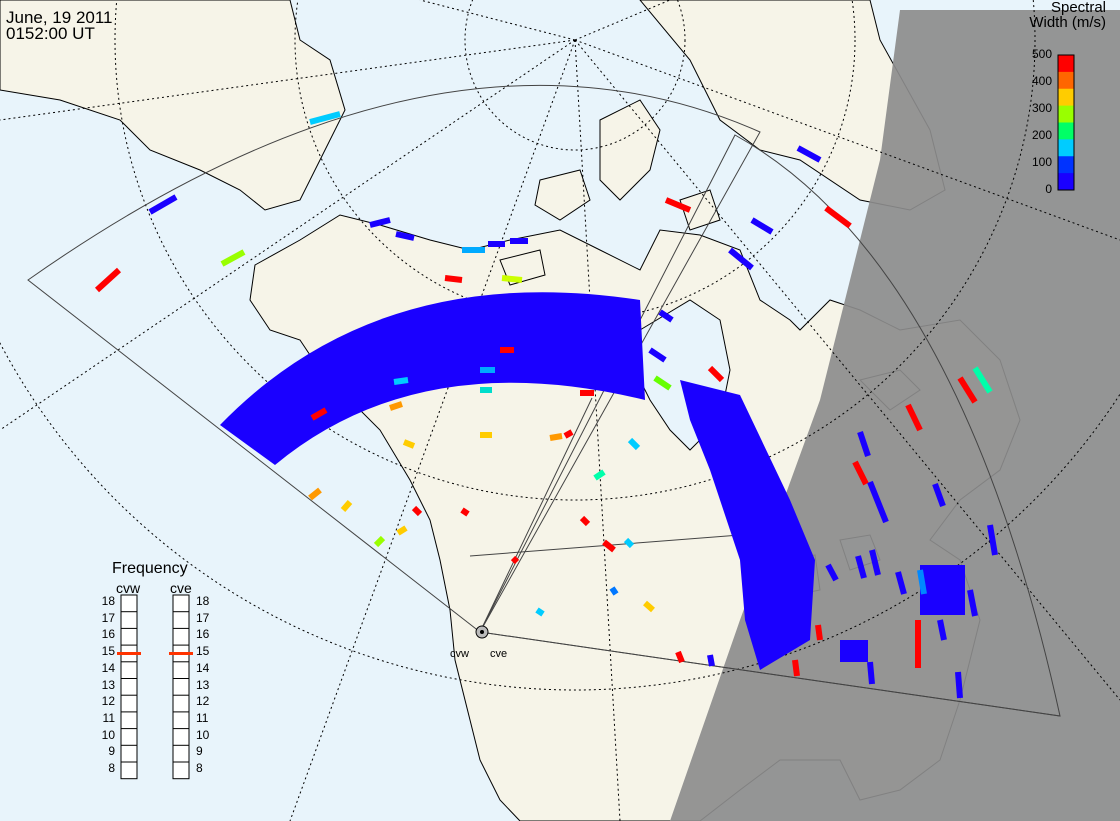  I want to click on radar-site-marker, so click(482, 632).